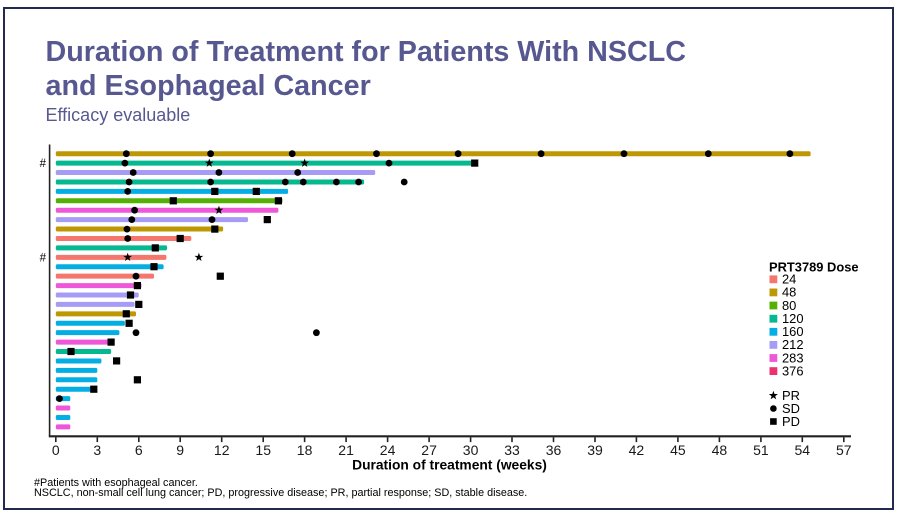  Describe the element at coordinates (793, 370) in the screenshot. I see `svg-text: 376` at that location.